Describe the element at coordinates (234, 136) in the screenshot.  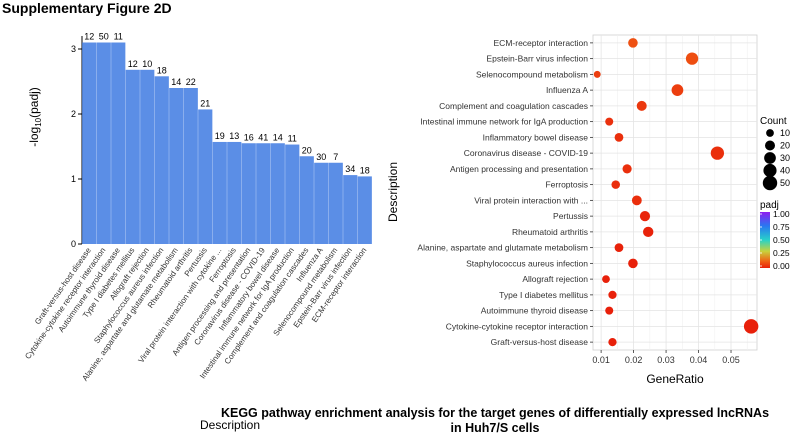
I see `bar-value-label: 13` at that location.